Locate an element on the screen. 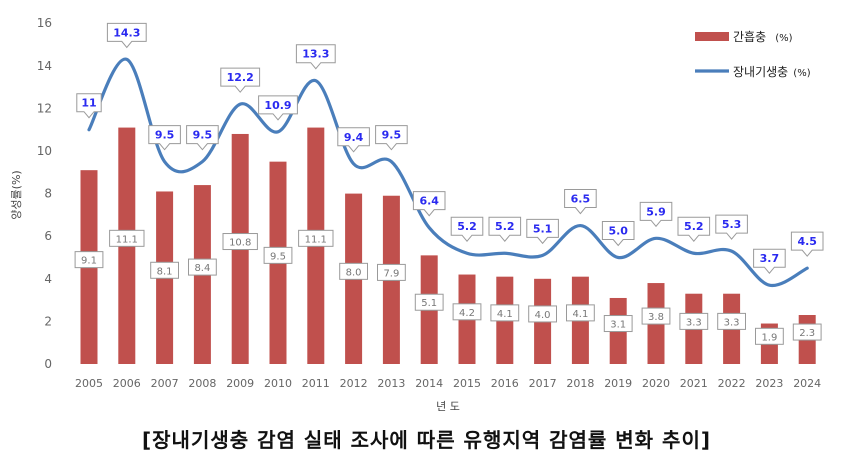  legend-line-label: 장내기생충 (%) is located at coordinates (772, 70).